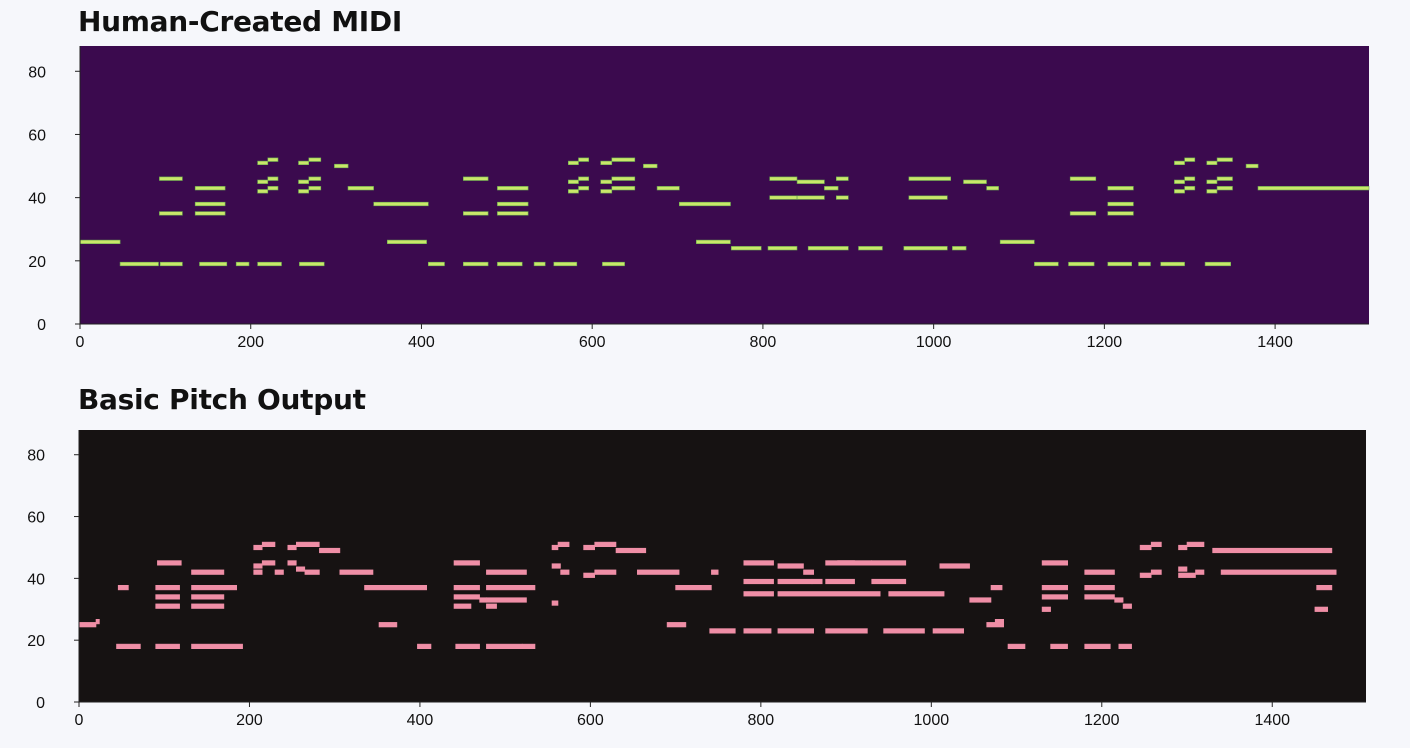 Image resolution: width=1410 pixels, height=748 pixels. Describe the element at coordinates (40, 703) in the screenshot. I see `y-tick-label: 0` at that location.